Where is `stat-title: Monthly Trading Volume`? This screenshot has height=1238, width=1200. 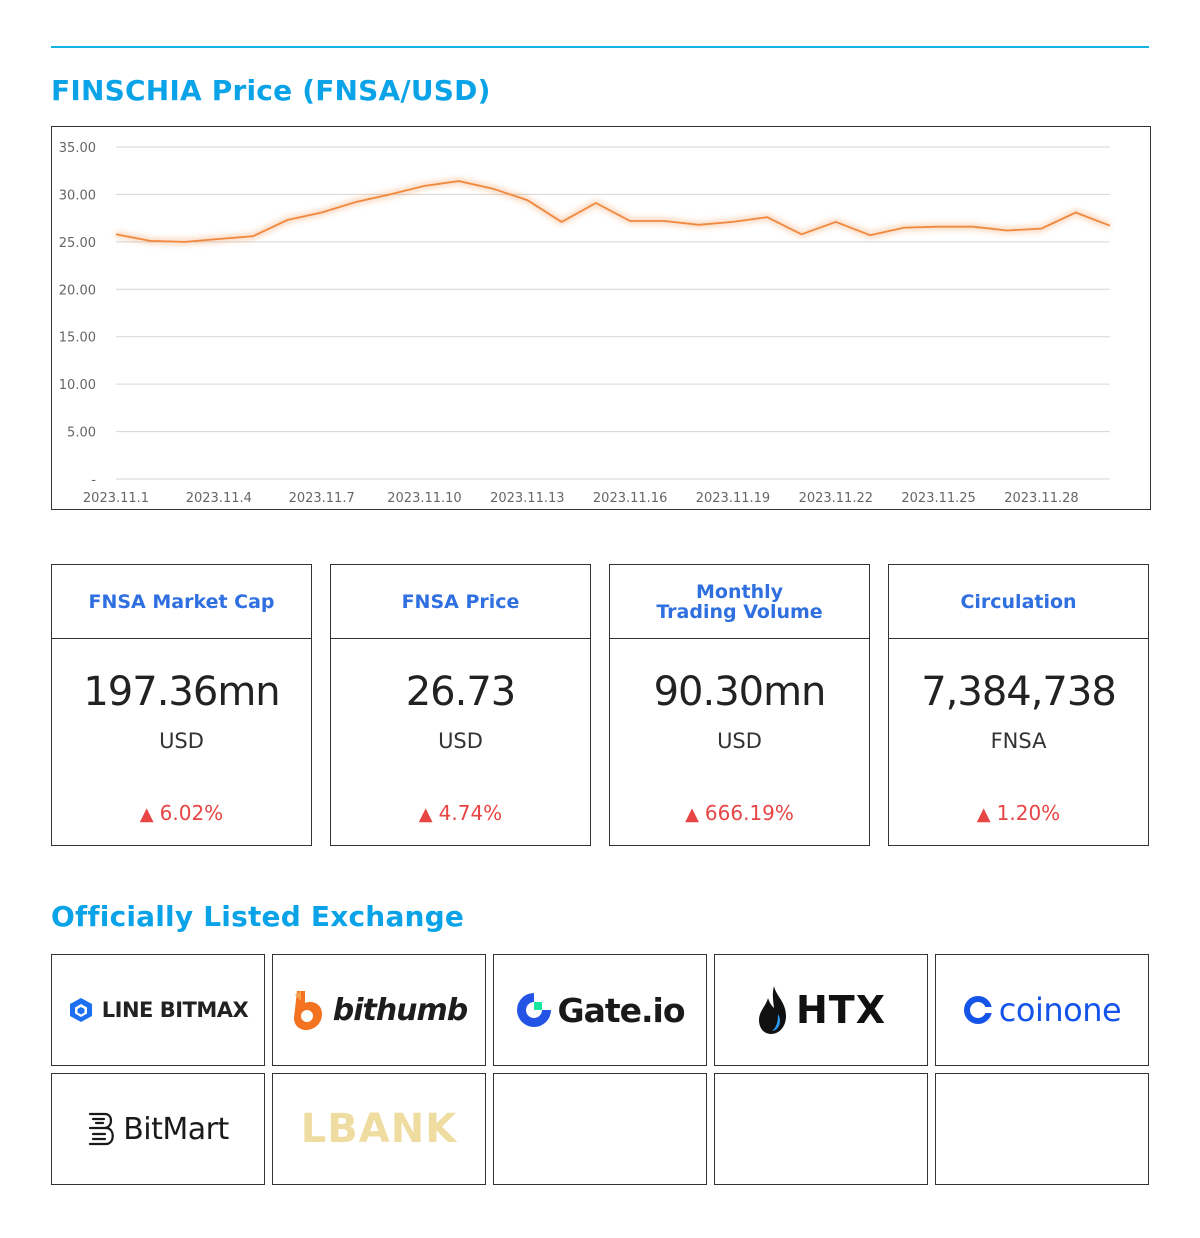
stat-title: Monthly Trading Volume is located at coordinates (739, 601).